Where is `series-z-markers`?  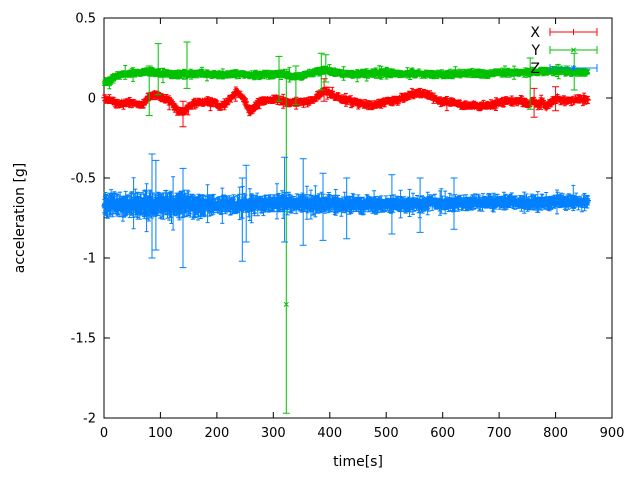
series-z-markers is located at coordinates (346, 204).